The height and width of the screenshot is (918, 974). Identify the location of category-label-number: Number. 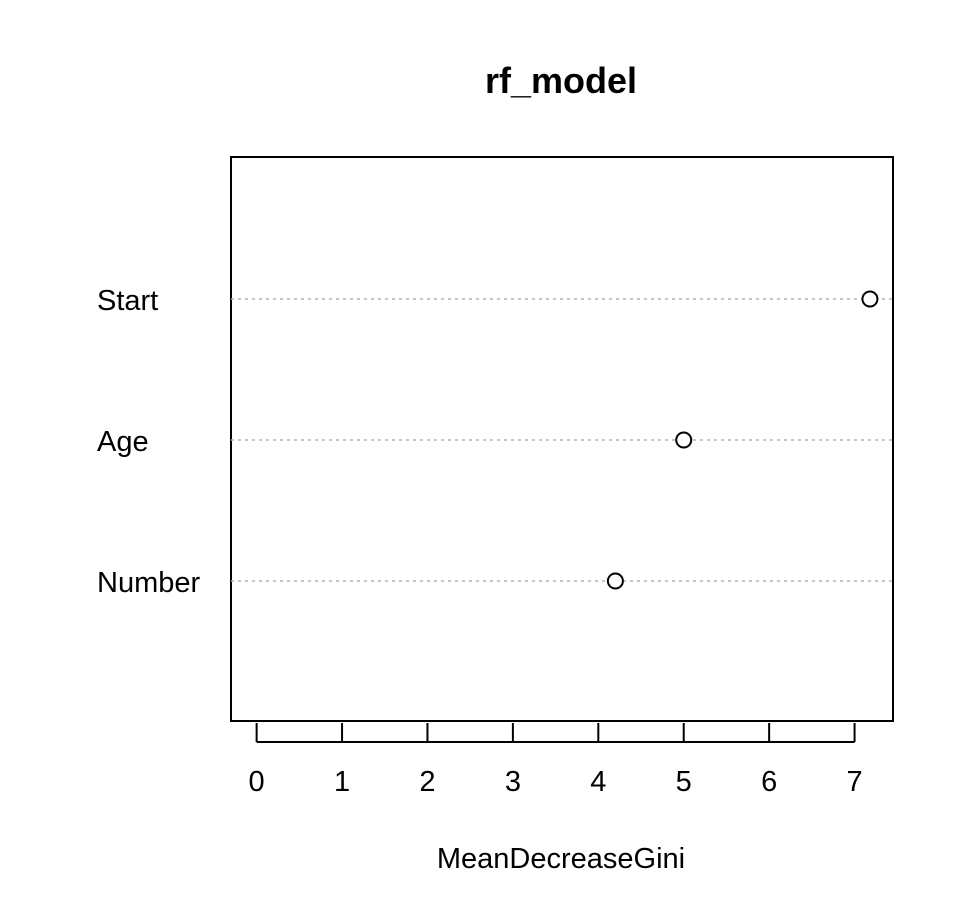
(148, 583).